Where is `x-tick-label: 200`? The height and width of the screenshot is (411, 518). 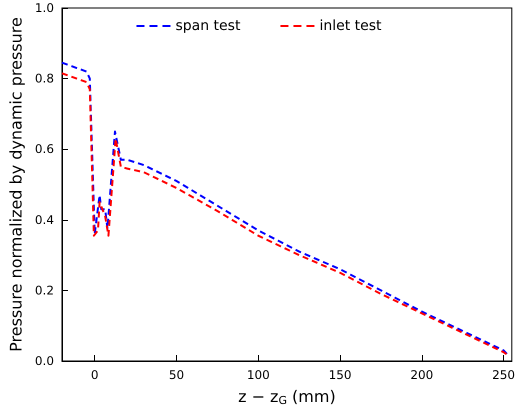 x-tick-label: 200 is located at coordinates (422, 375).